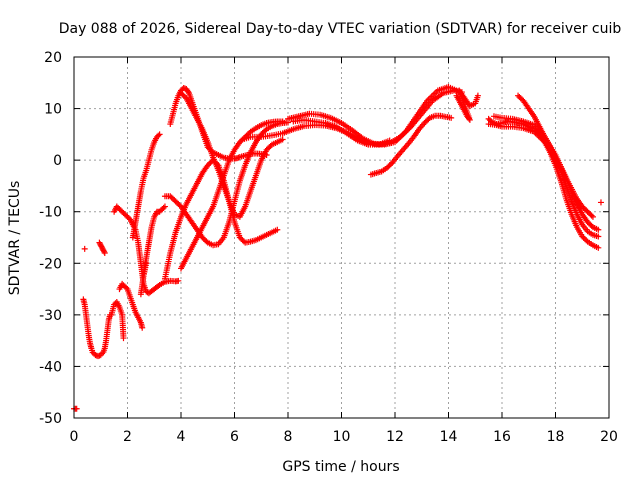 The width and height of the screenshot is (640, 480). I want to click on y-tick-label: 10, so click(53, 110).